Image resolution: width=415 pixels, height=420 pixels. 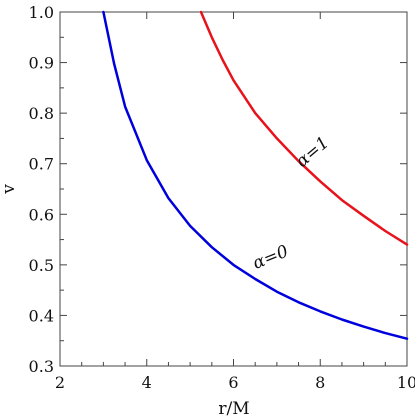 What do you see at coordinates (320, 382) in the screenshot?
I see `x-tick-label: 8` at bounding box center [320, 382].